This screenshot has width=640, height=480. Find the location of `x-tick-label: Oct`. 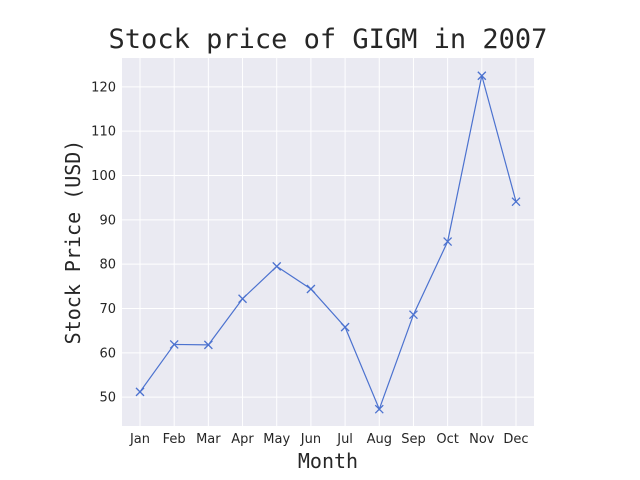

x-tick-label: Oct is located at coordinates (447, 439).